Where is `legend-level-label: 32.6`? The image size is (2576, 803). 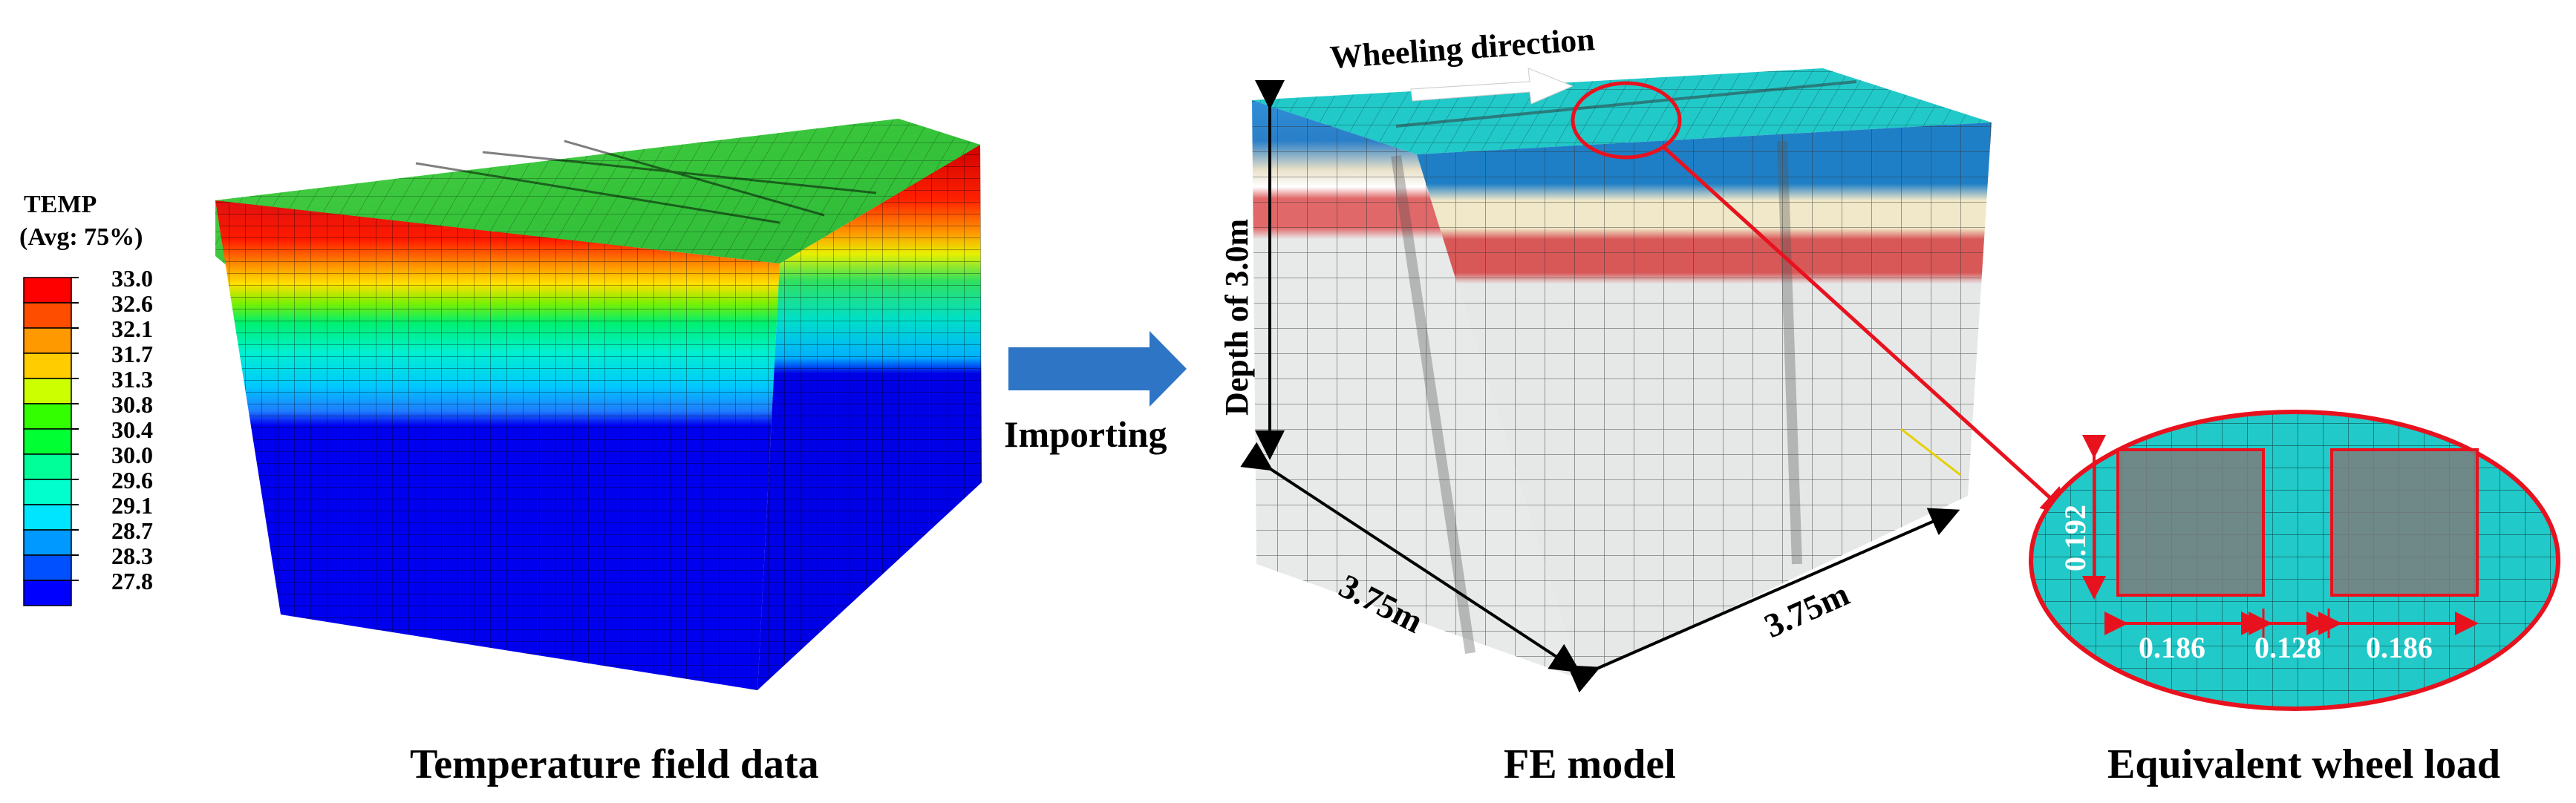
legend-level-label: 32.6 is located at coordinates (132, 303).